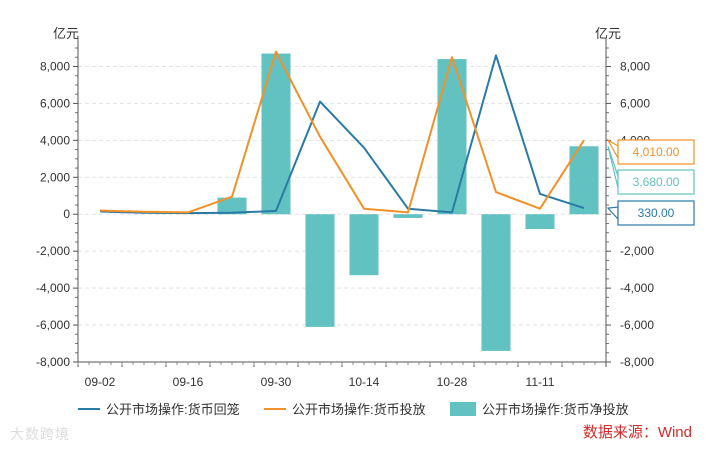 The height and width of the screenshot is (450, 720). What do you see at coordinates (540, 382) in the screenshot?
I see `x-tick-label: 11-11` at bounding box center [540, 382].